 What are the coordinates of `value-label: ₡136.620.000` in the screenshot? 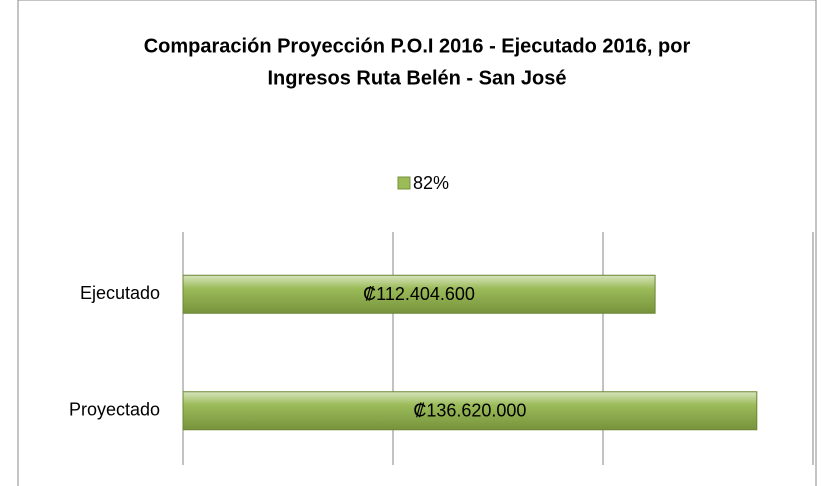 It's located at (469, 411).